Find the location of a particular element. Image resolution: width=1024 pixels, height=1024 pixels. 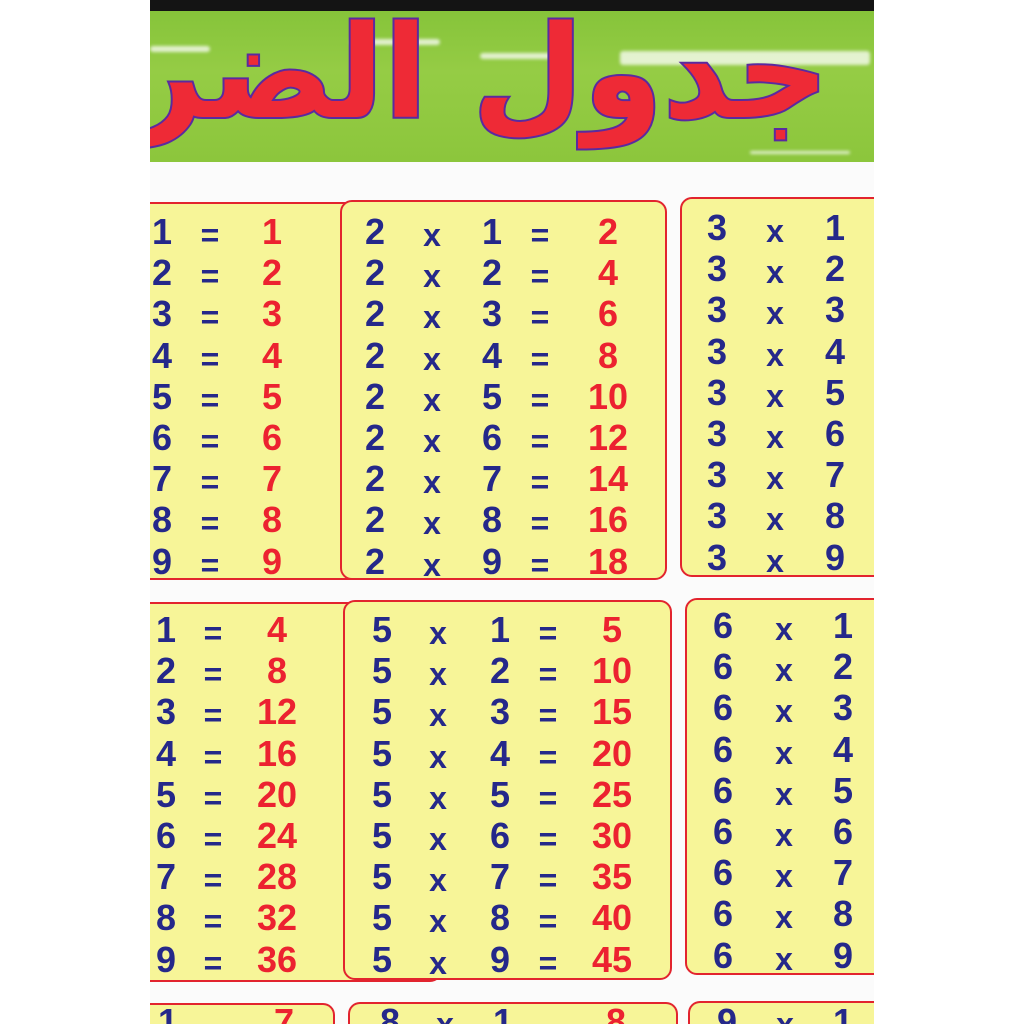

product: 12 is located at coordinates (277, 712).